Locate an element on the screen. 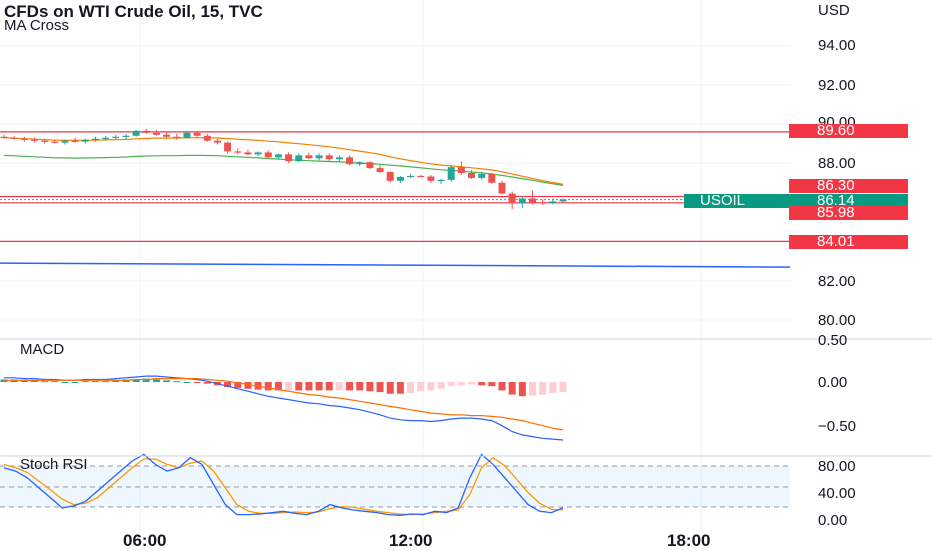 This screenshot has height=551, width=932. macd-label: MACD is located at coordinates (42, 349).